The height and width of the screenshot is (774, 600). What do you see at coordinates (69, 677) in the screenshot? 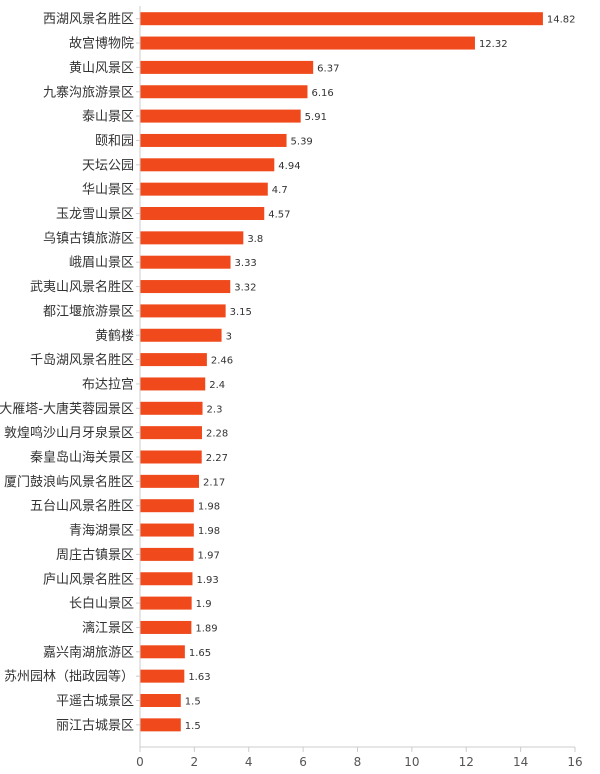
I see `category-label: 苏州园林（拙政园等）` at bounding box center [69, 677].